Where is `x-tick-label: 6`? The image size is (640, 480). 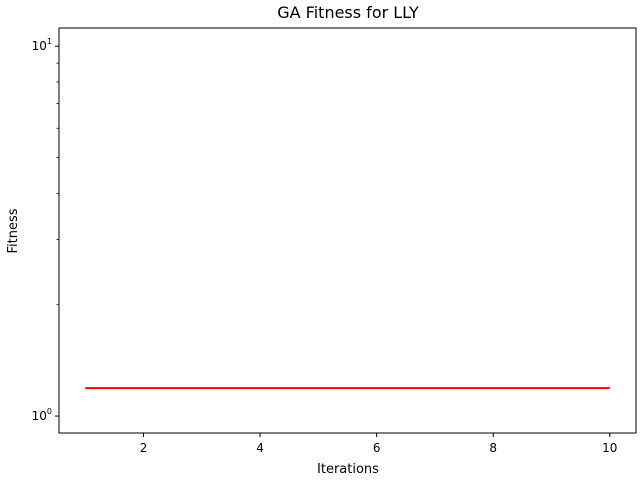 x-tick-label: 6 is located at coordinates (377, 448).